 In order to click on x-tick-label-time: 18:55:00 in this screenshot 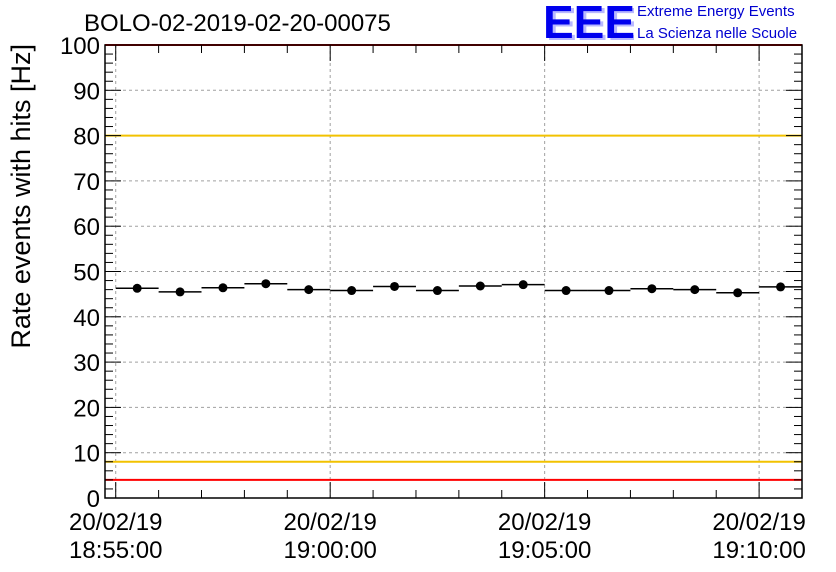, I will do `click(115, 550)`.